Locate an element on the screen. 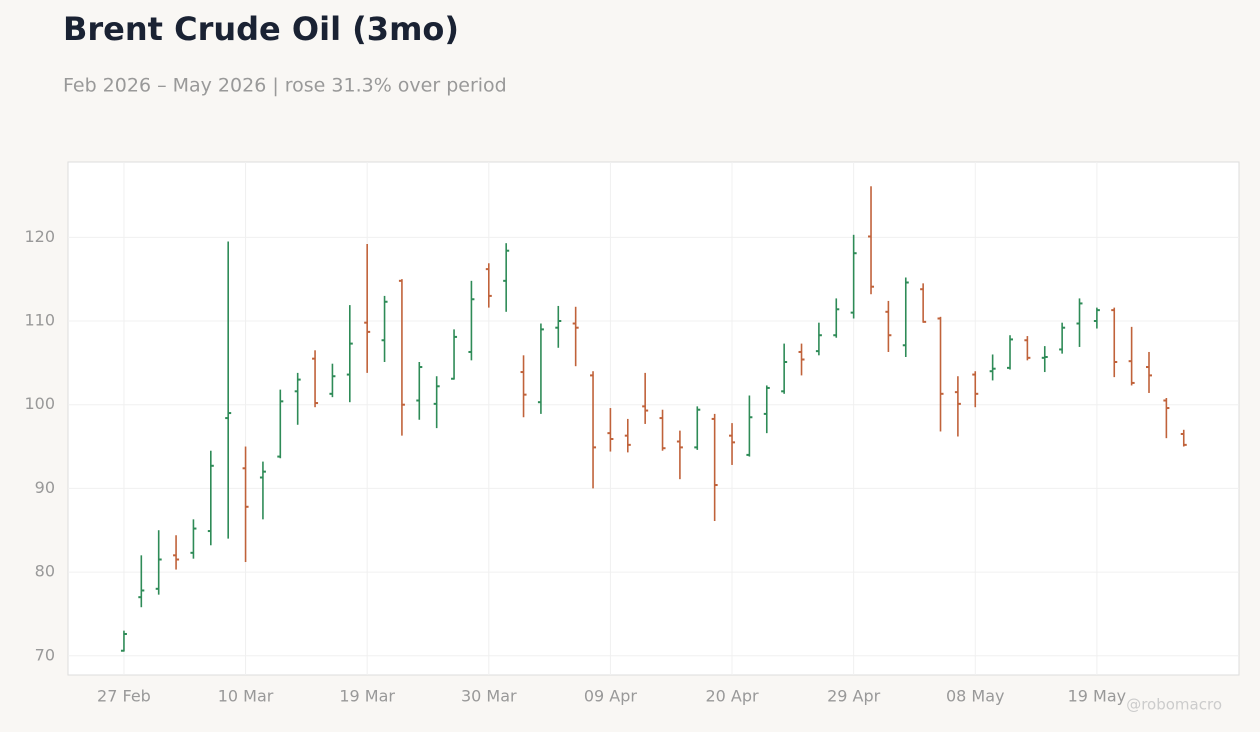  x-tick-label: 20 Apr is located at coordinates (732, 696).